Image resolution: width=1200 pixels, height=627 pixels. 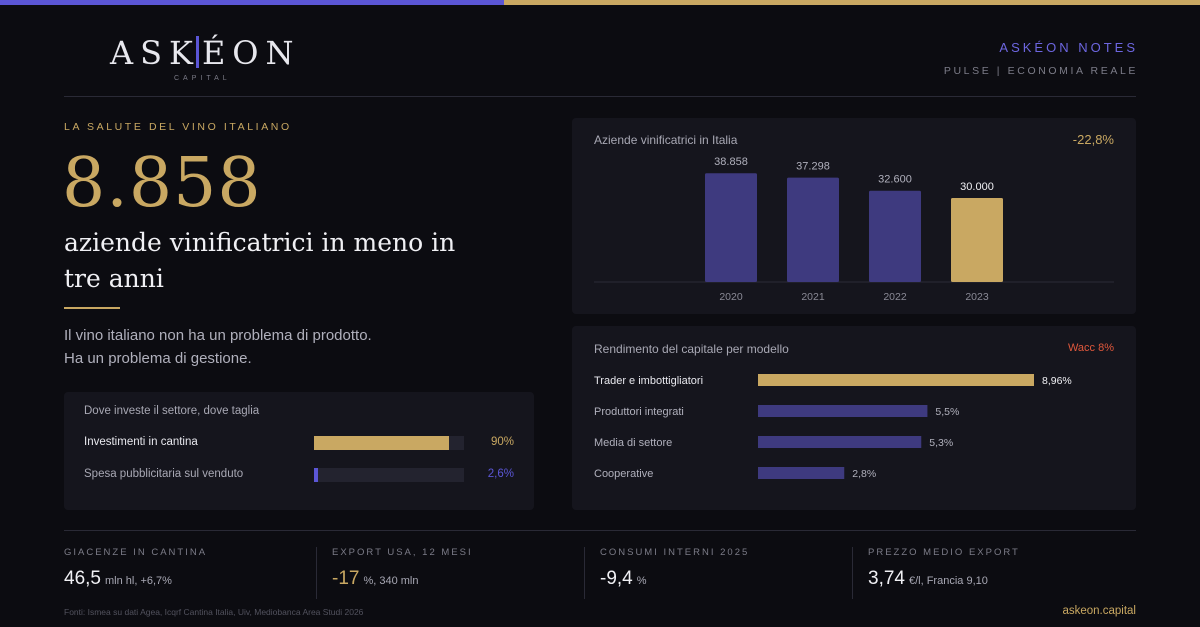 I want to click on header-divider, so click(x=600, y=96).